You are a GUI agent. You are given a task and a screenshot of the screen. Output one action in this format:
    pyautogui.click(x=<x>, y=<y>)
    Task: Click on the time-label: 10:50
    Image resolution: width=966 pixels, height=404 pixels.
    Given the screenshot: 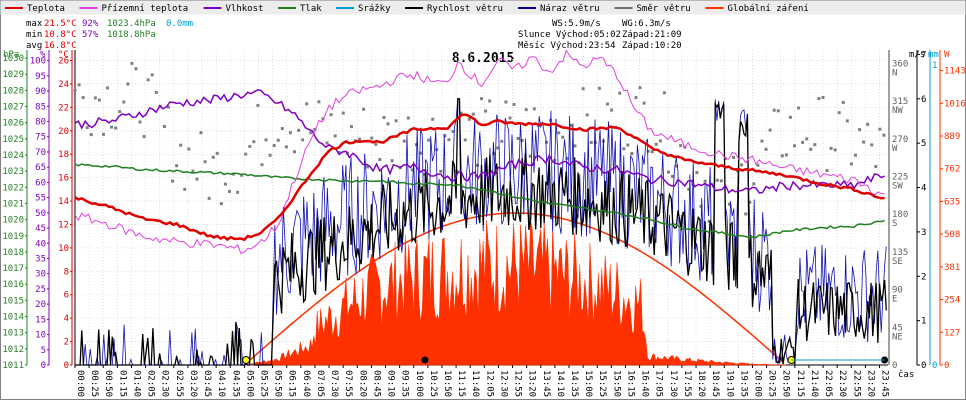 What is the action you would take?
    pyautogui.click(x=447, y=383)
    